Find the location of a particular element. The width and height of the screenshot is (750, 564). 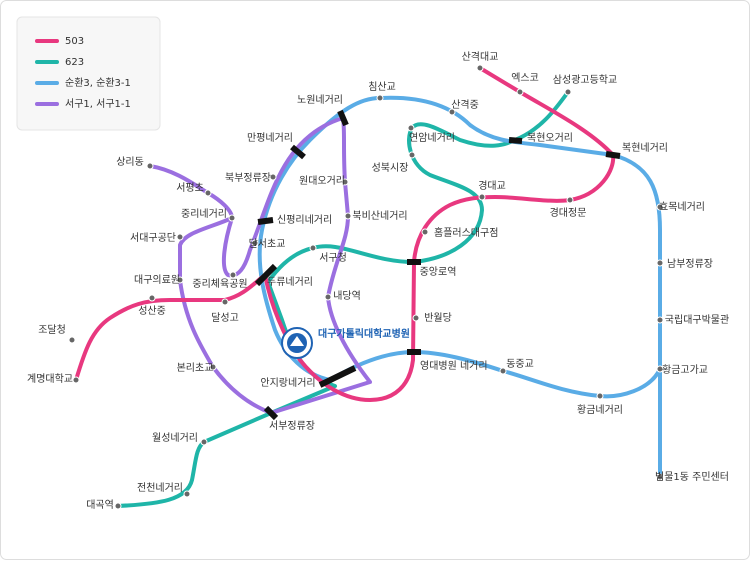

station-label: 상리동 is located at coordinates (130, 162).